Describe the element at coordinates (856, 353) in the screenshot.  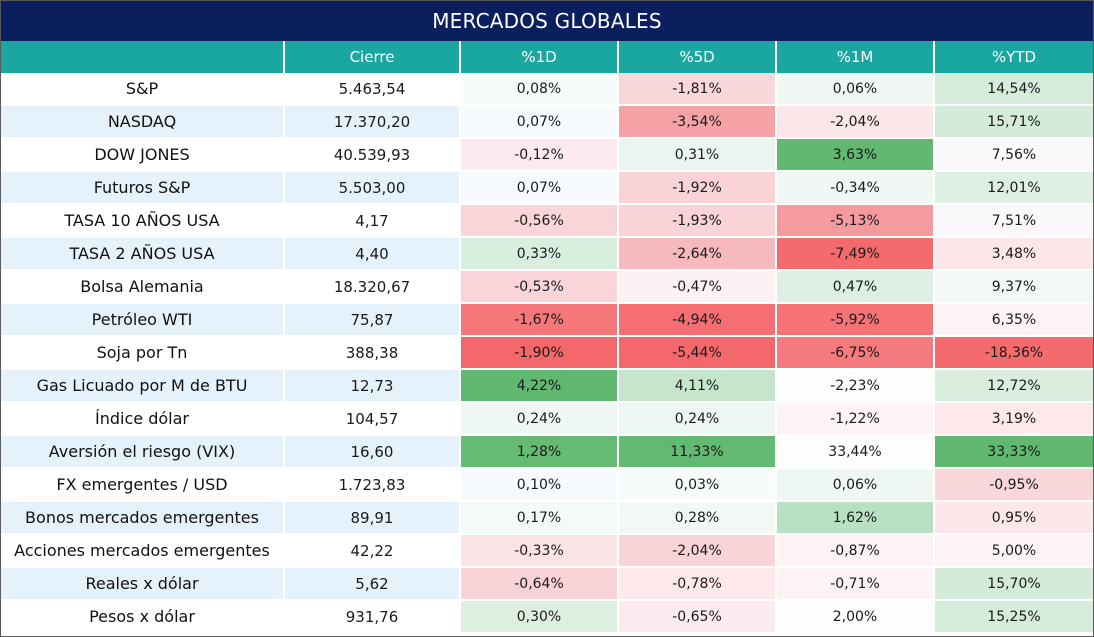
I see `pct-1m: -6,75%` at that location.